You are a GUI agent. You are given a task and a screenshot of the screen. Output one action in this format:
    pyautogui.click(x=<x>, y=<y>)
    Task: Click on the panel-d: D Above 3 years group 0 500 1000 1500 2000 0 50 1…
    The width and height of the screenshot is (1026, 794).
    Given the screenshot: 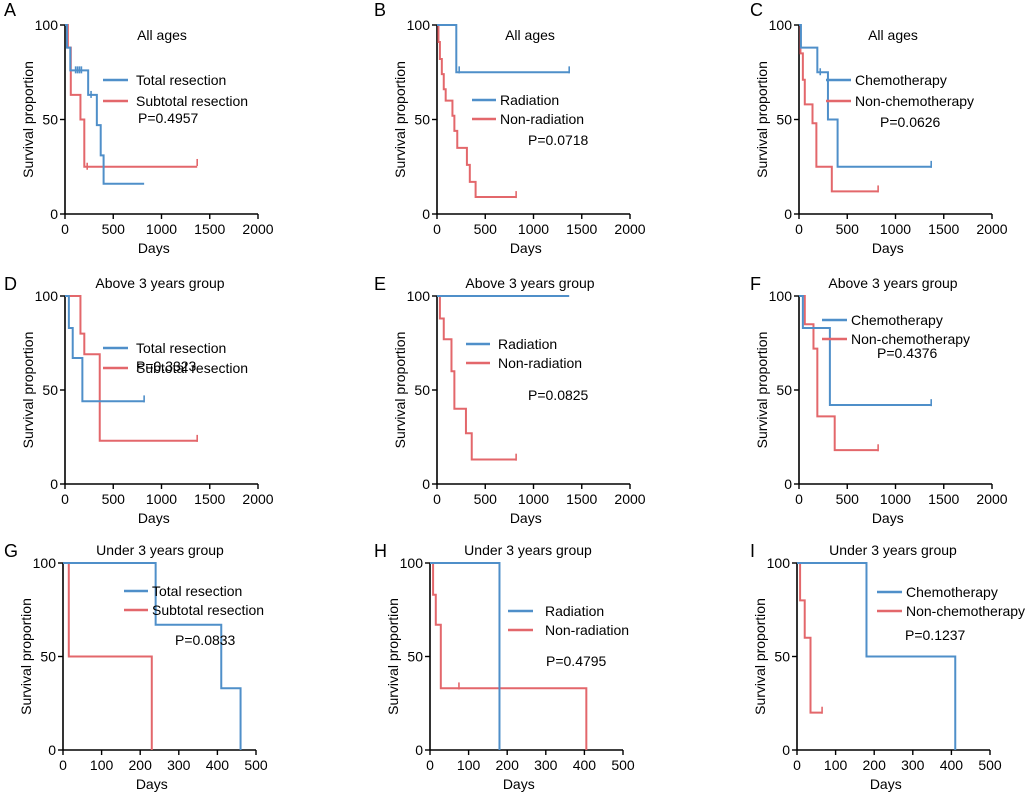 What is the action you would take?
    pyautogui.click(x=139, y=400)
    